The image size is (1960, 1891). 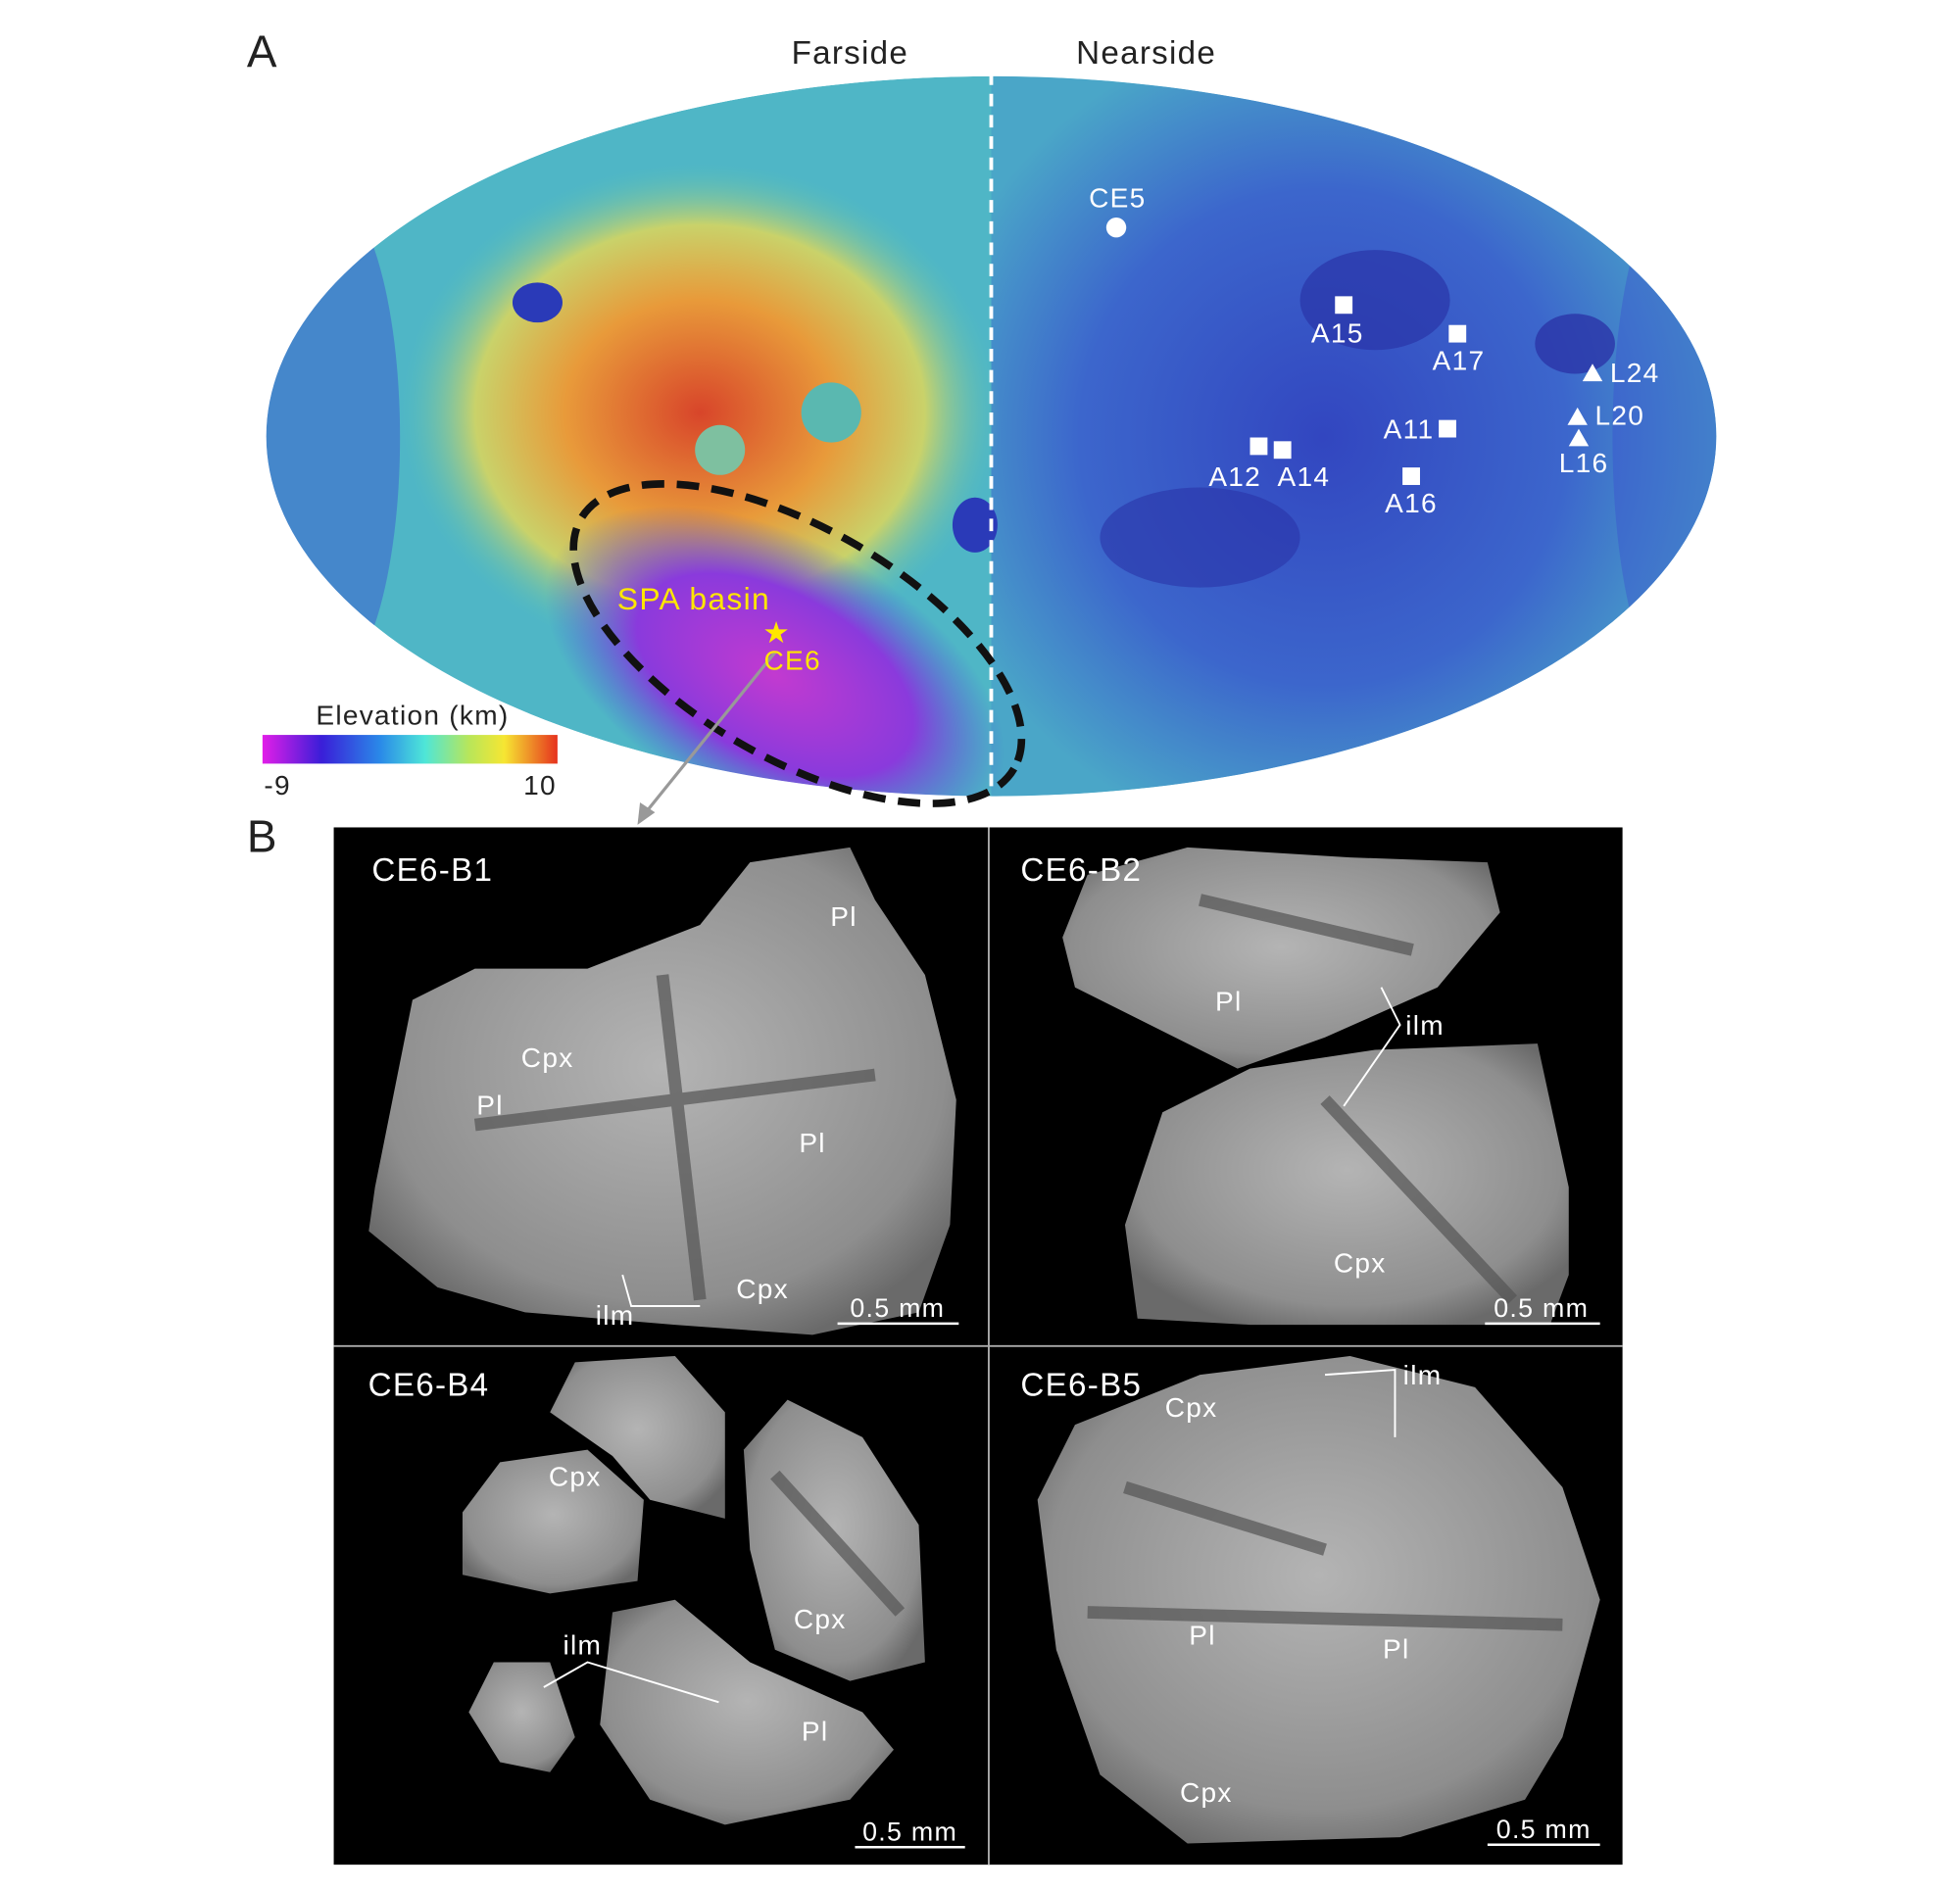 What do you see at coordinates (410, 749) in the screenshot?
I see `colorbar` at bounding box center [410, 749].